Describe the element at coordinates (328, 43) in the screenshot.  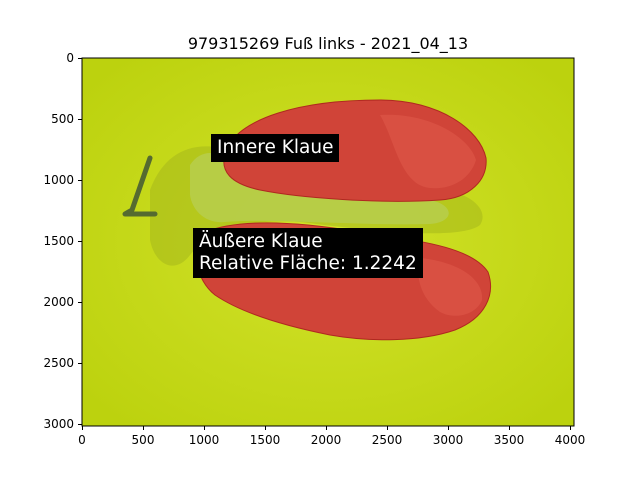
I see `figure-title: 979315269 Fuß links - 2021_04_13` at that location.